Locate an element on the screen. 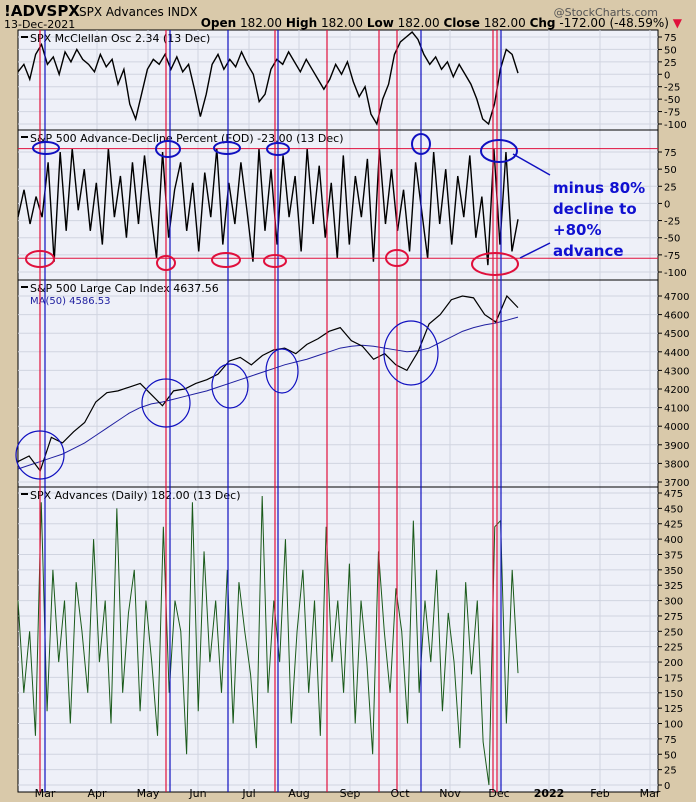 This screenshot has width=696, height=802. panel-title: SPX McClellan Osc 2.34 (13 Dec) is located at coordinates (120, 38).